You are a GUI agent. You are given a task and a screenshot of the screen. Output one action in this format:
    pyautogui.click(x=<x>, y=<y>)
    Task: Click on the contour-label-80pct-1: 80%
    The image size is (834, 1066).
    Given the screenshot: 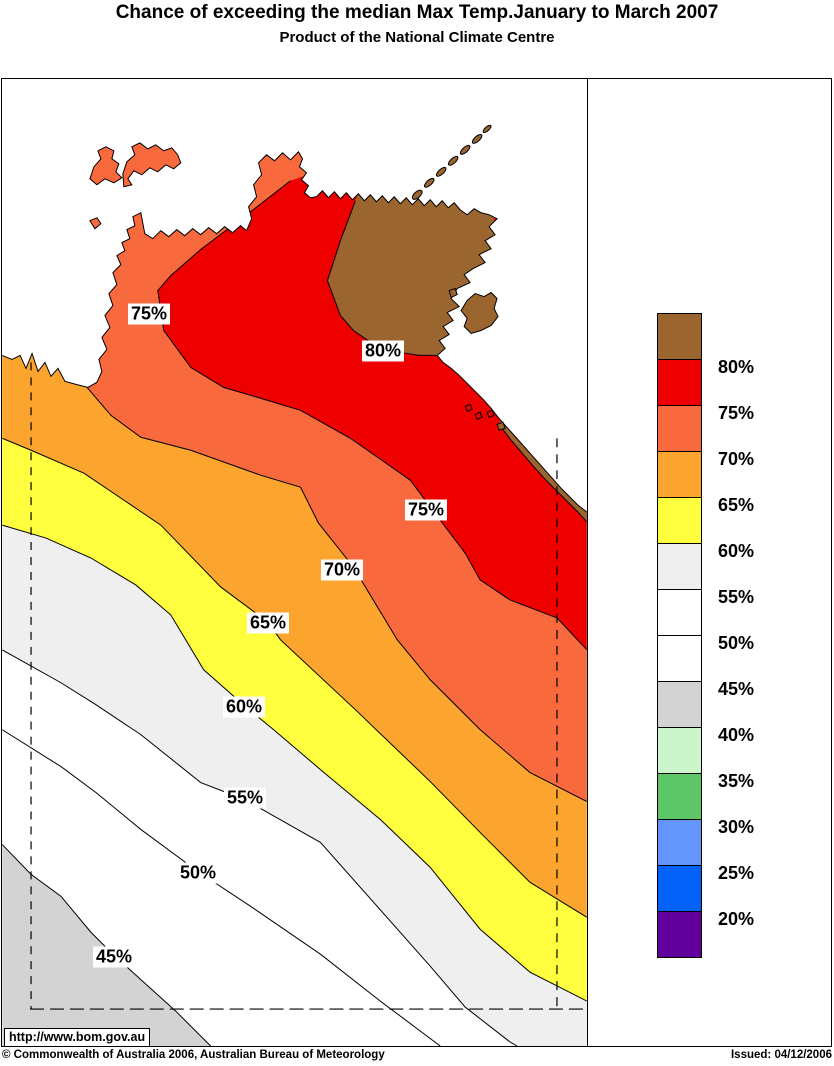 What is the action you would take?
    pyautogui.click(x=383, y=351)
    